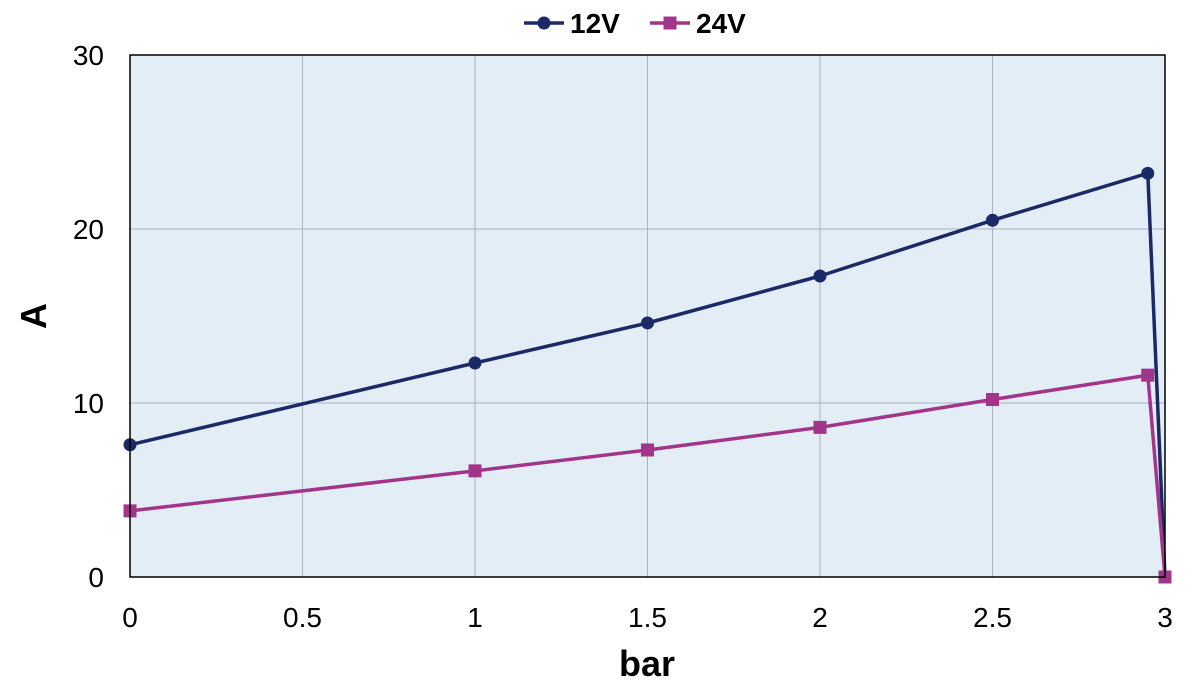  What do you see at coordinates (130, 617) in the screenshot?
I see `x-tick-label: 0` at bounding box center [130, 617].